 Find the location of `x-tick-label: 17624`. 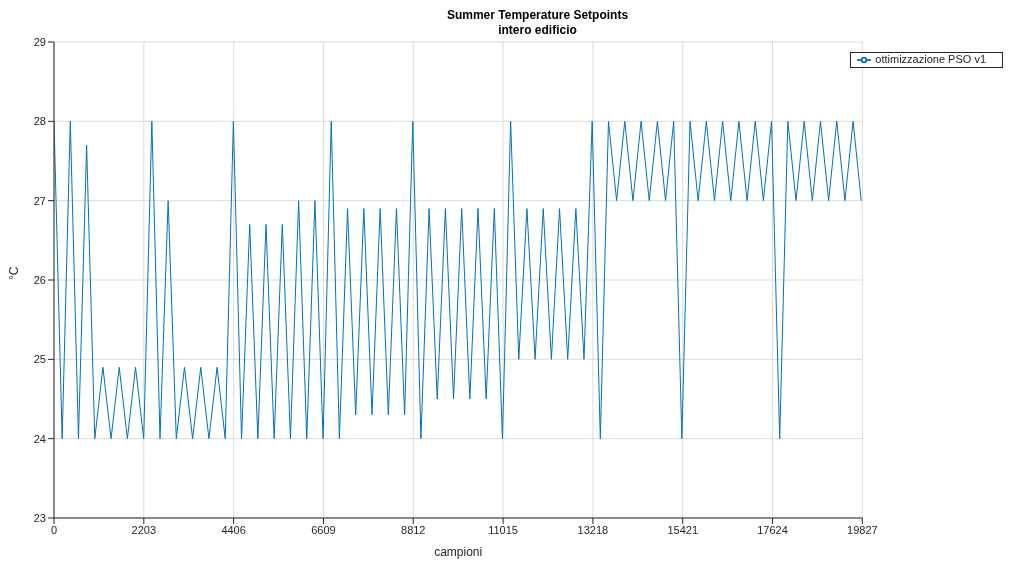

x-tick-label: 17624 is located at coordinates (772, 529).